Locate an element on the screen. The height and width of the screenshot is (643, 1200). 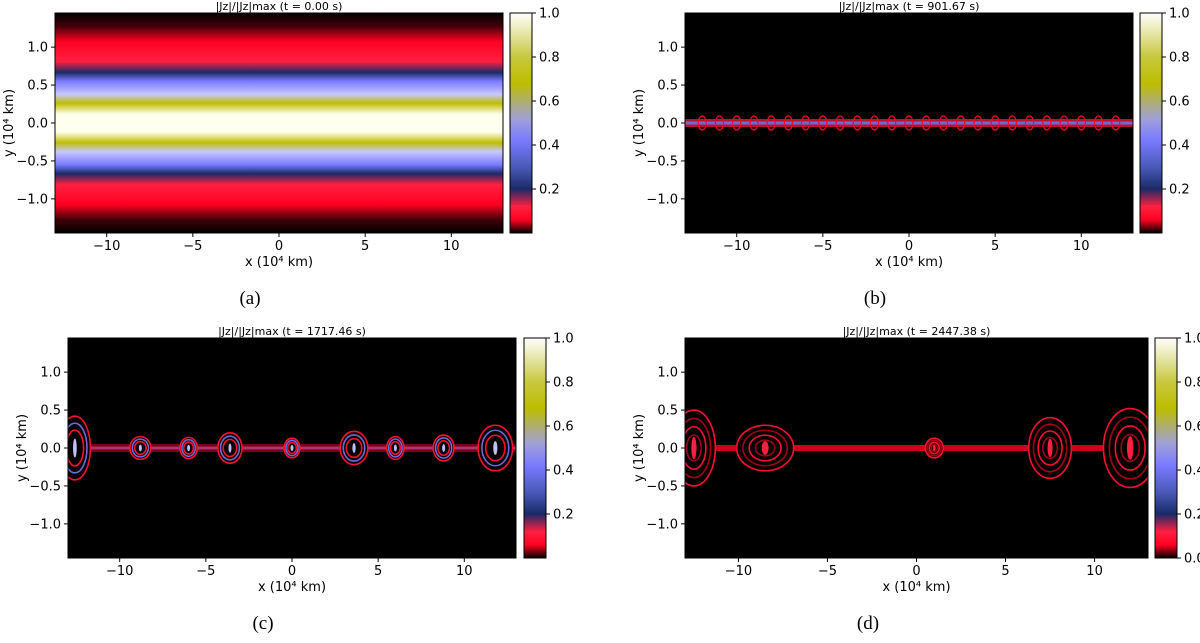
colorbar-tick-label: 0.6 is located at coordinates (549, 102).